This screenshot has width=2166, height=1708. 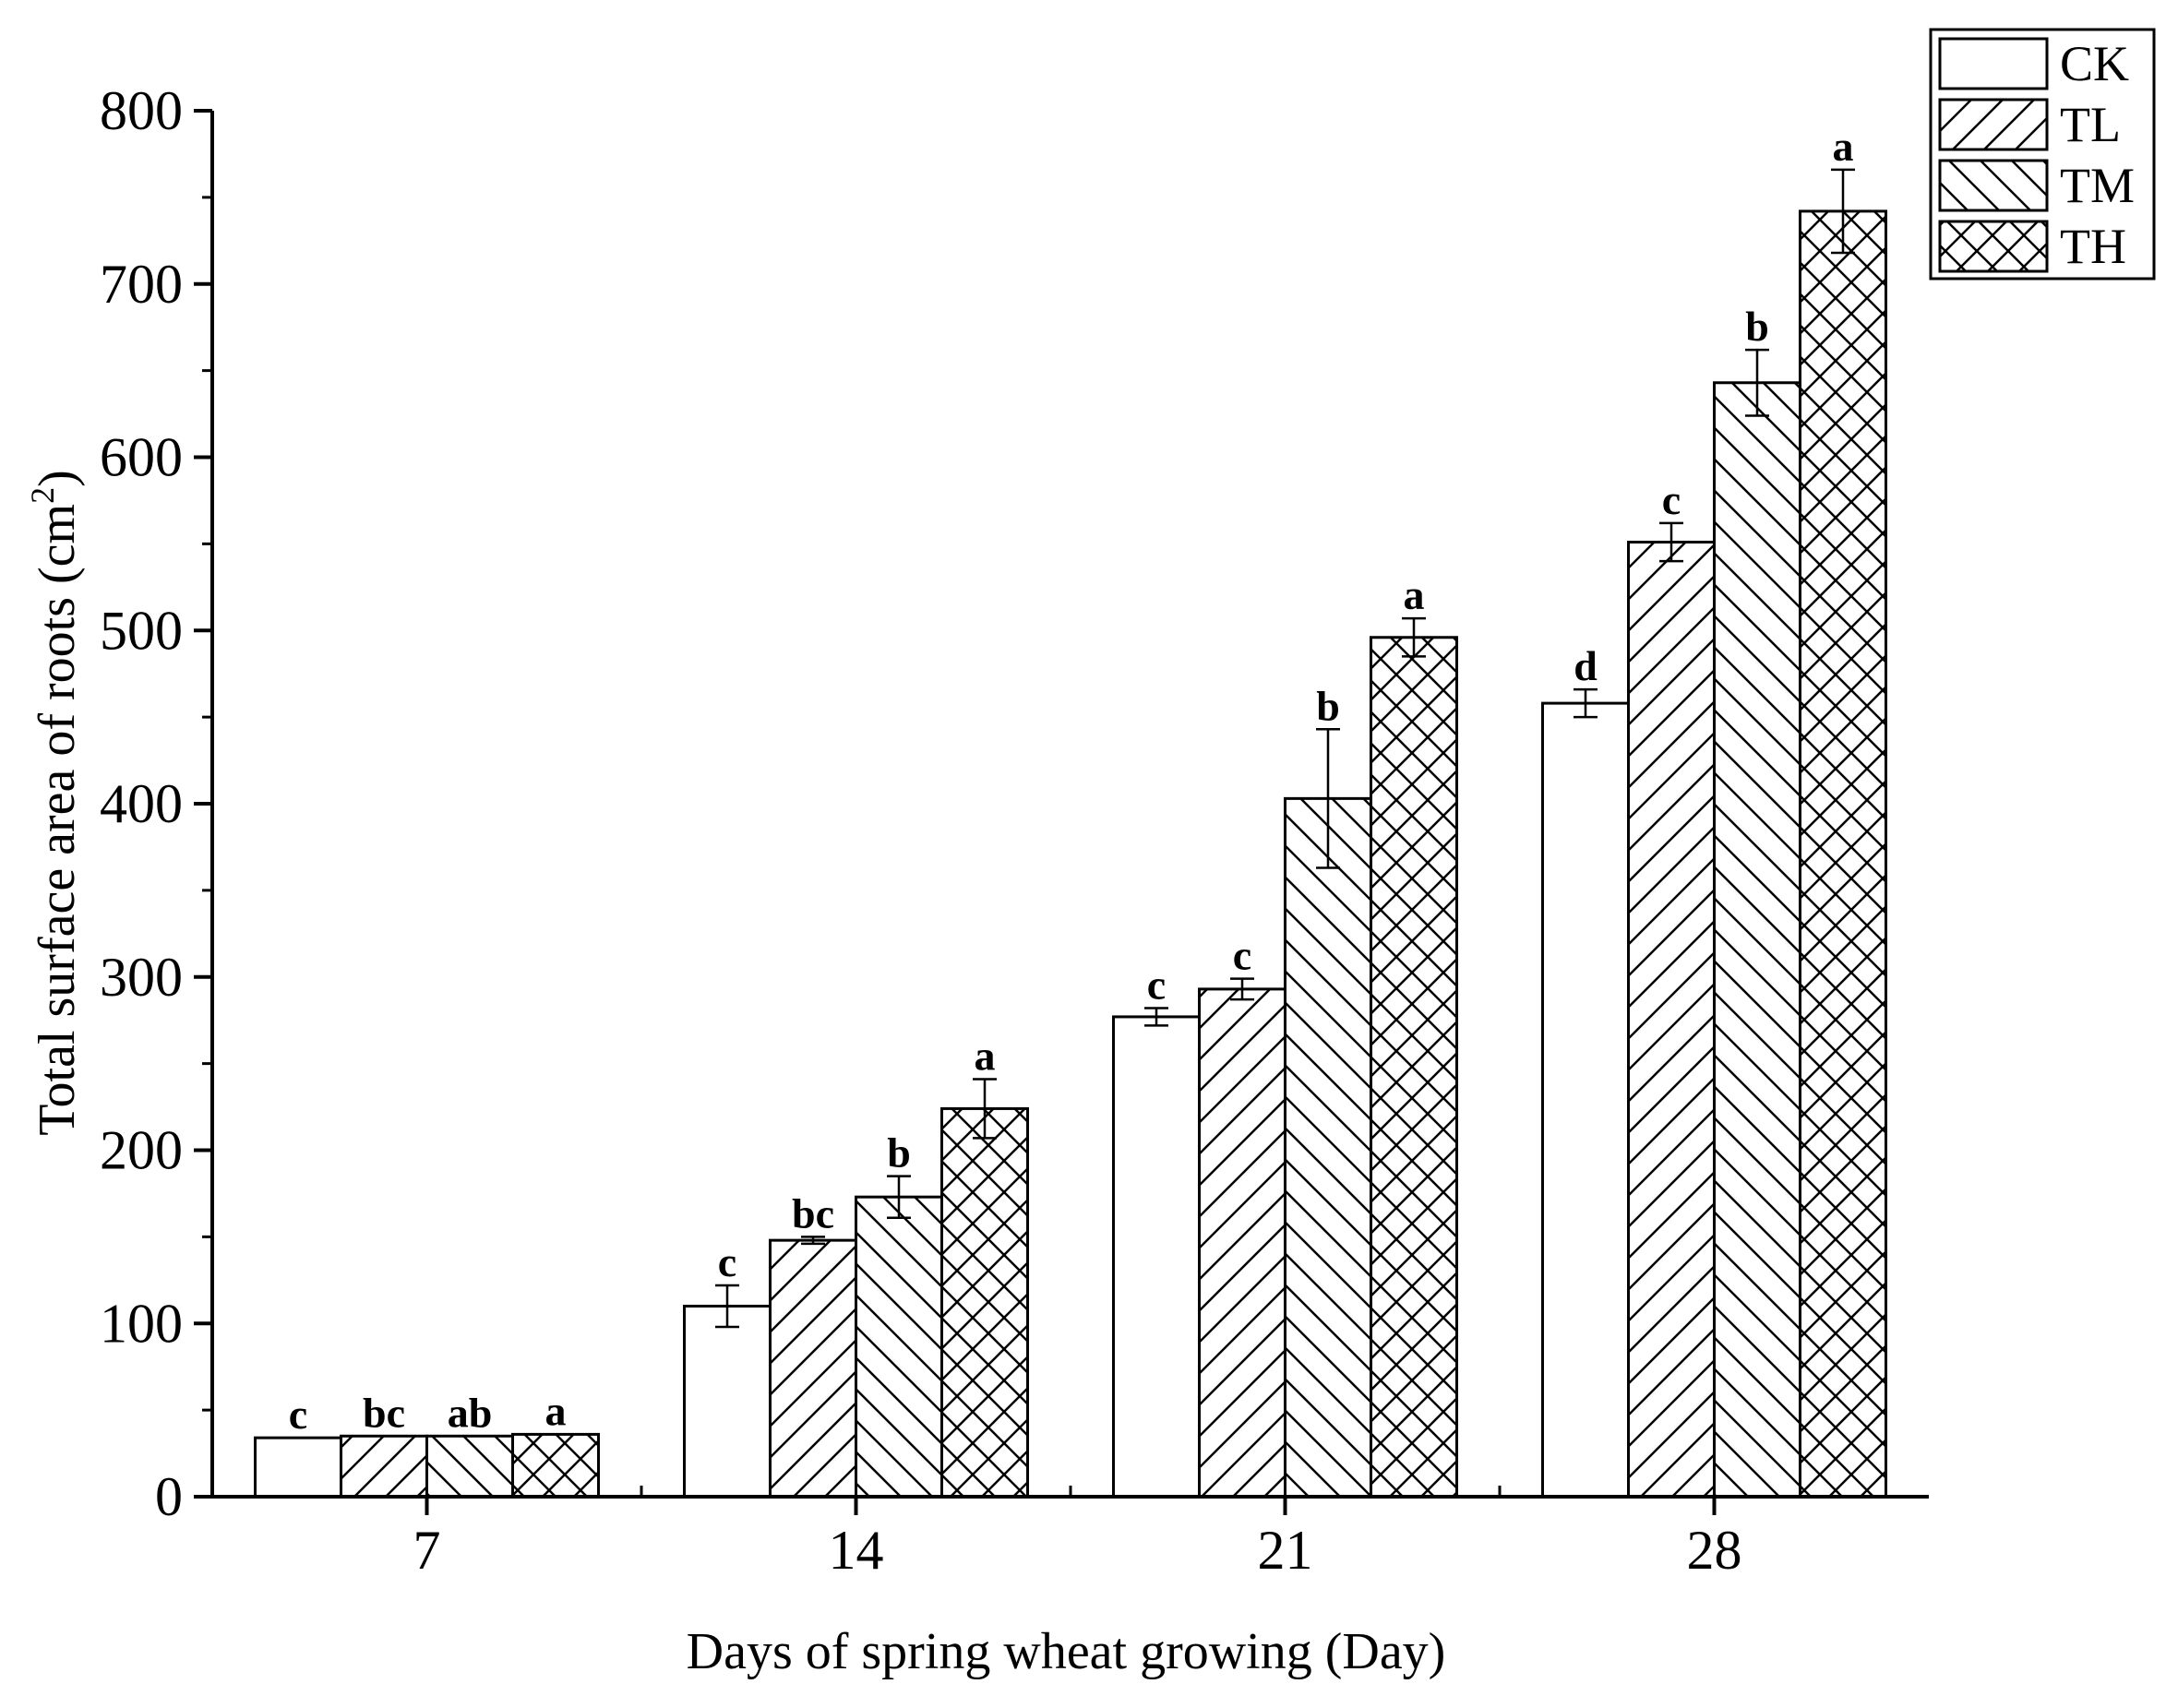 I want to click on legend: CK TL TM TH, so click(x=2042, y=154).